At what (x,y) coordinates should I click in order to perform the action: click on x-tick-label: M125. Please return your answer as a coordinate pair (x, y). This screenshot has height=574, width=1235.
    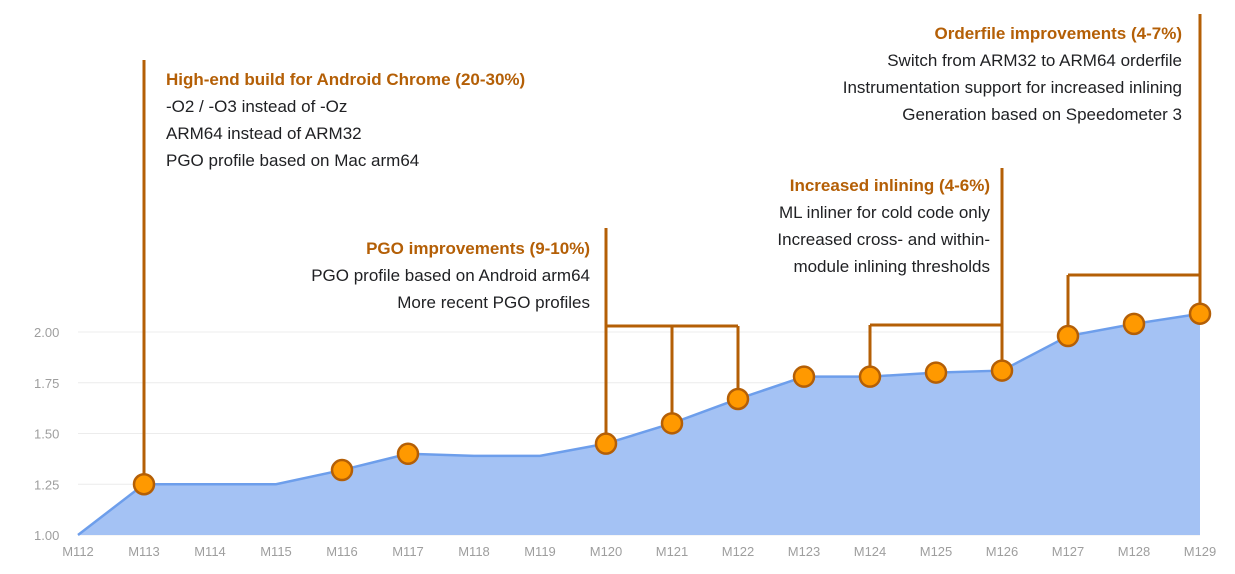
    Looking at the image, I should click on (936, 551).